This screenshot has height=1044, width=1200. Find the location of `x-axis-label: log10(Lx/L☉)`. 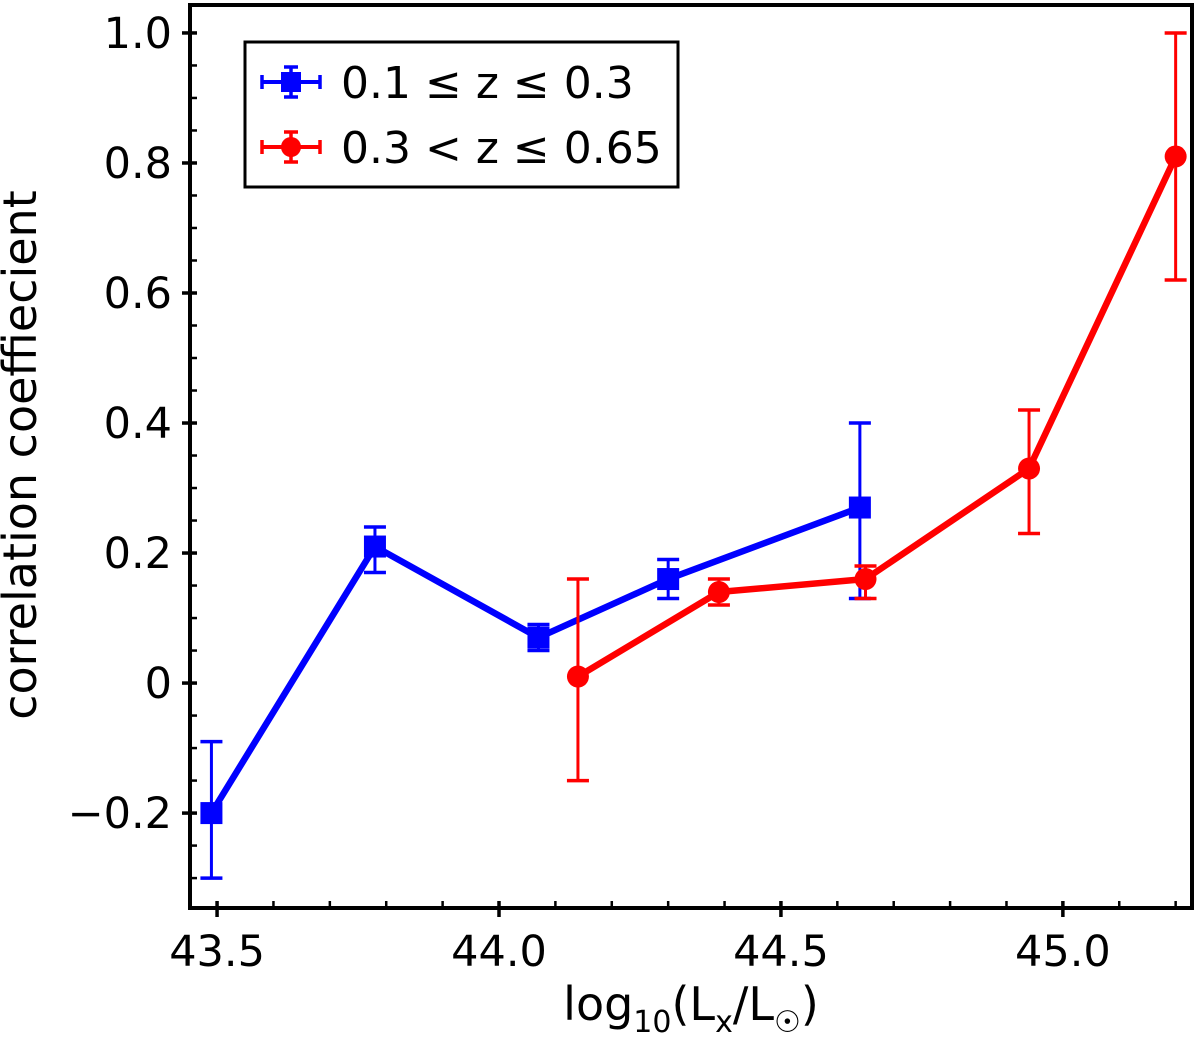

x-axis-label: log10(Lx/L☉) is located at coordinates (691, 1008).